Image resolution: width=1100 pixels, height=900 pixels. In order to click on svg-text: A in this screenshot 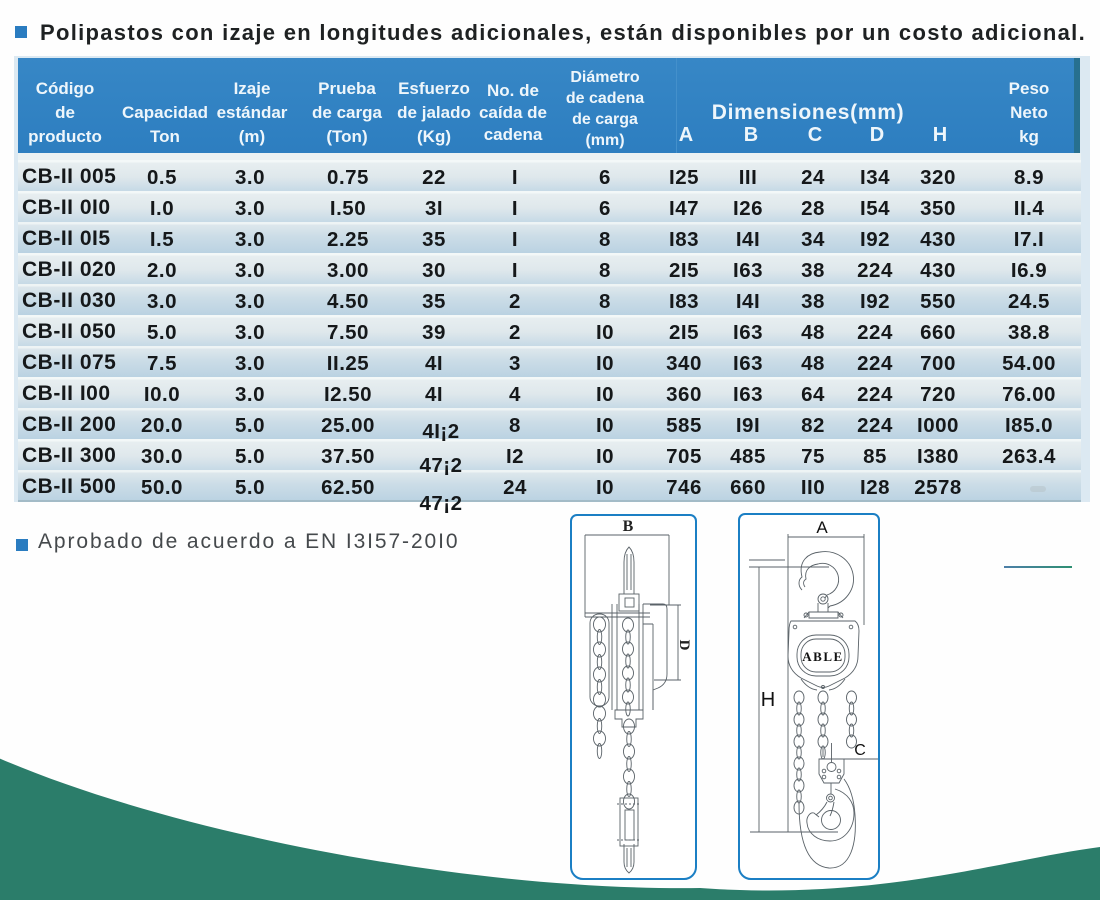, I will do `click(822, 527)`.